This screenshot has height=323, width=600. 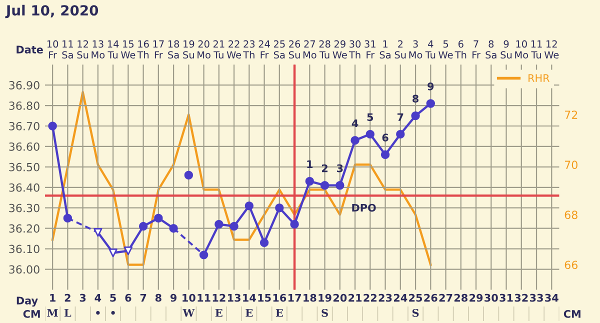 What do you see at coordinates (385, 298) in the screenshot?
I see `x-tick-label: 23` at bounding box center [385, 298].